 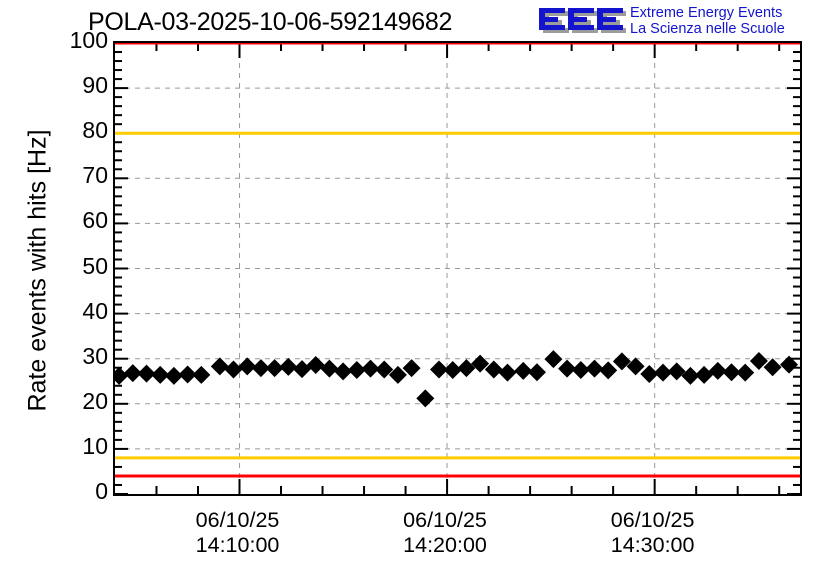 What do you see at coordinates (95, 400) in the screenshot?
I see `y-tick-label: 20` at bounding box center [95, 400].